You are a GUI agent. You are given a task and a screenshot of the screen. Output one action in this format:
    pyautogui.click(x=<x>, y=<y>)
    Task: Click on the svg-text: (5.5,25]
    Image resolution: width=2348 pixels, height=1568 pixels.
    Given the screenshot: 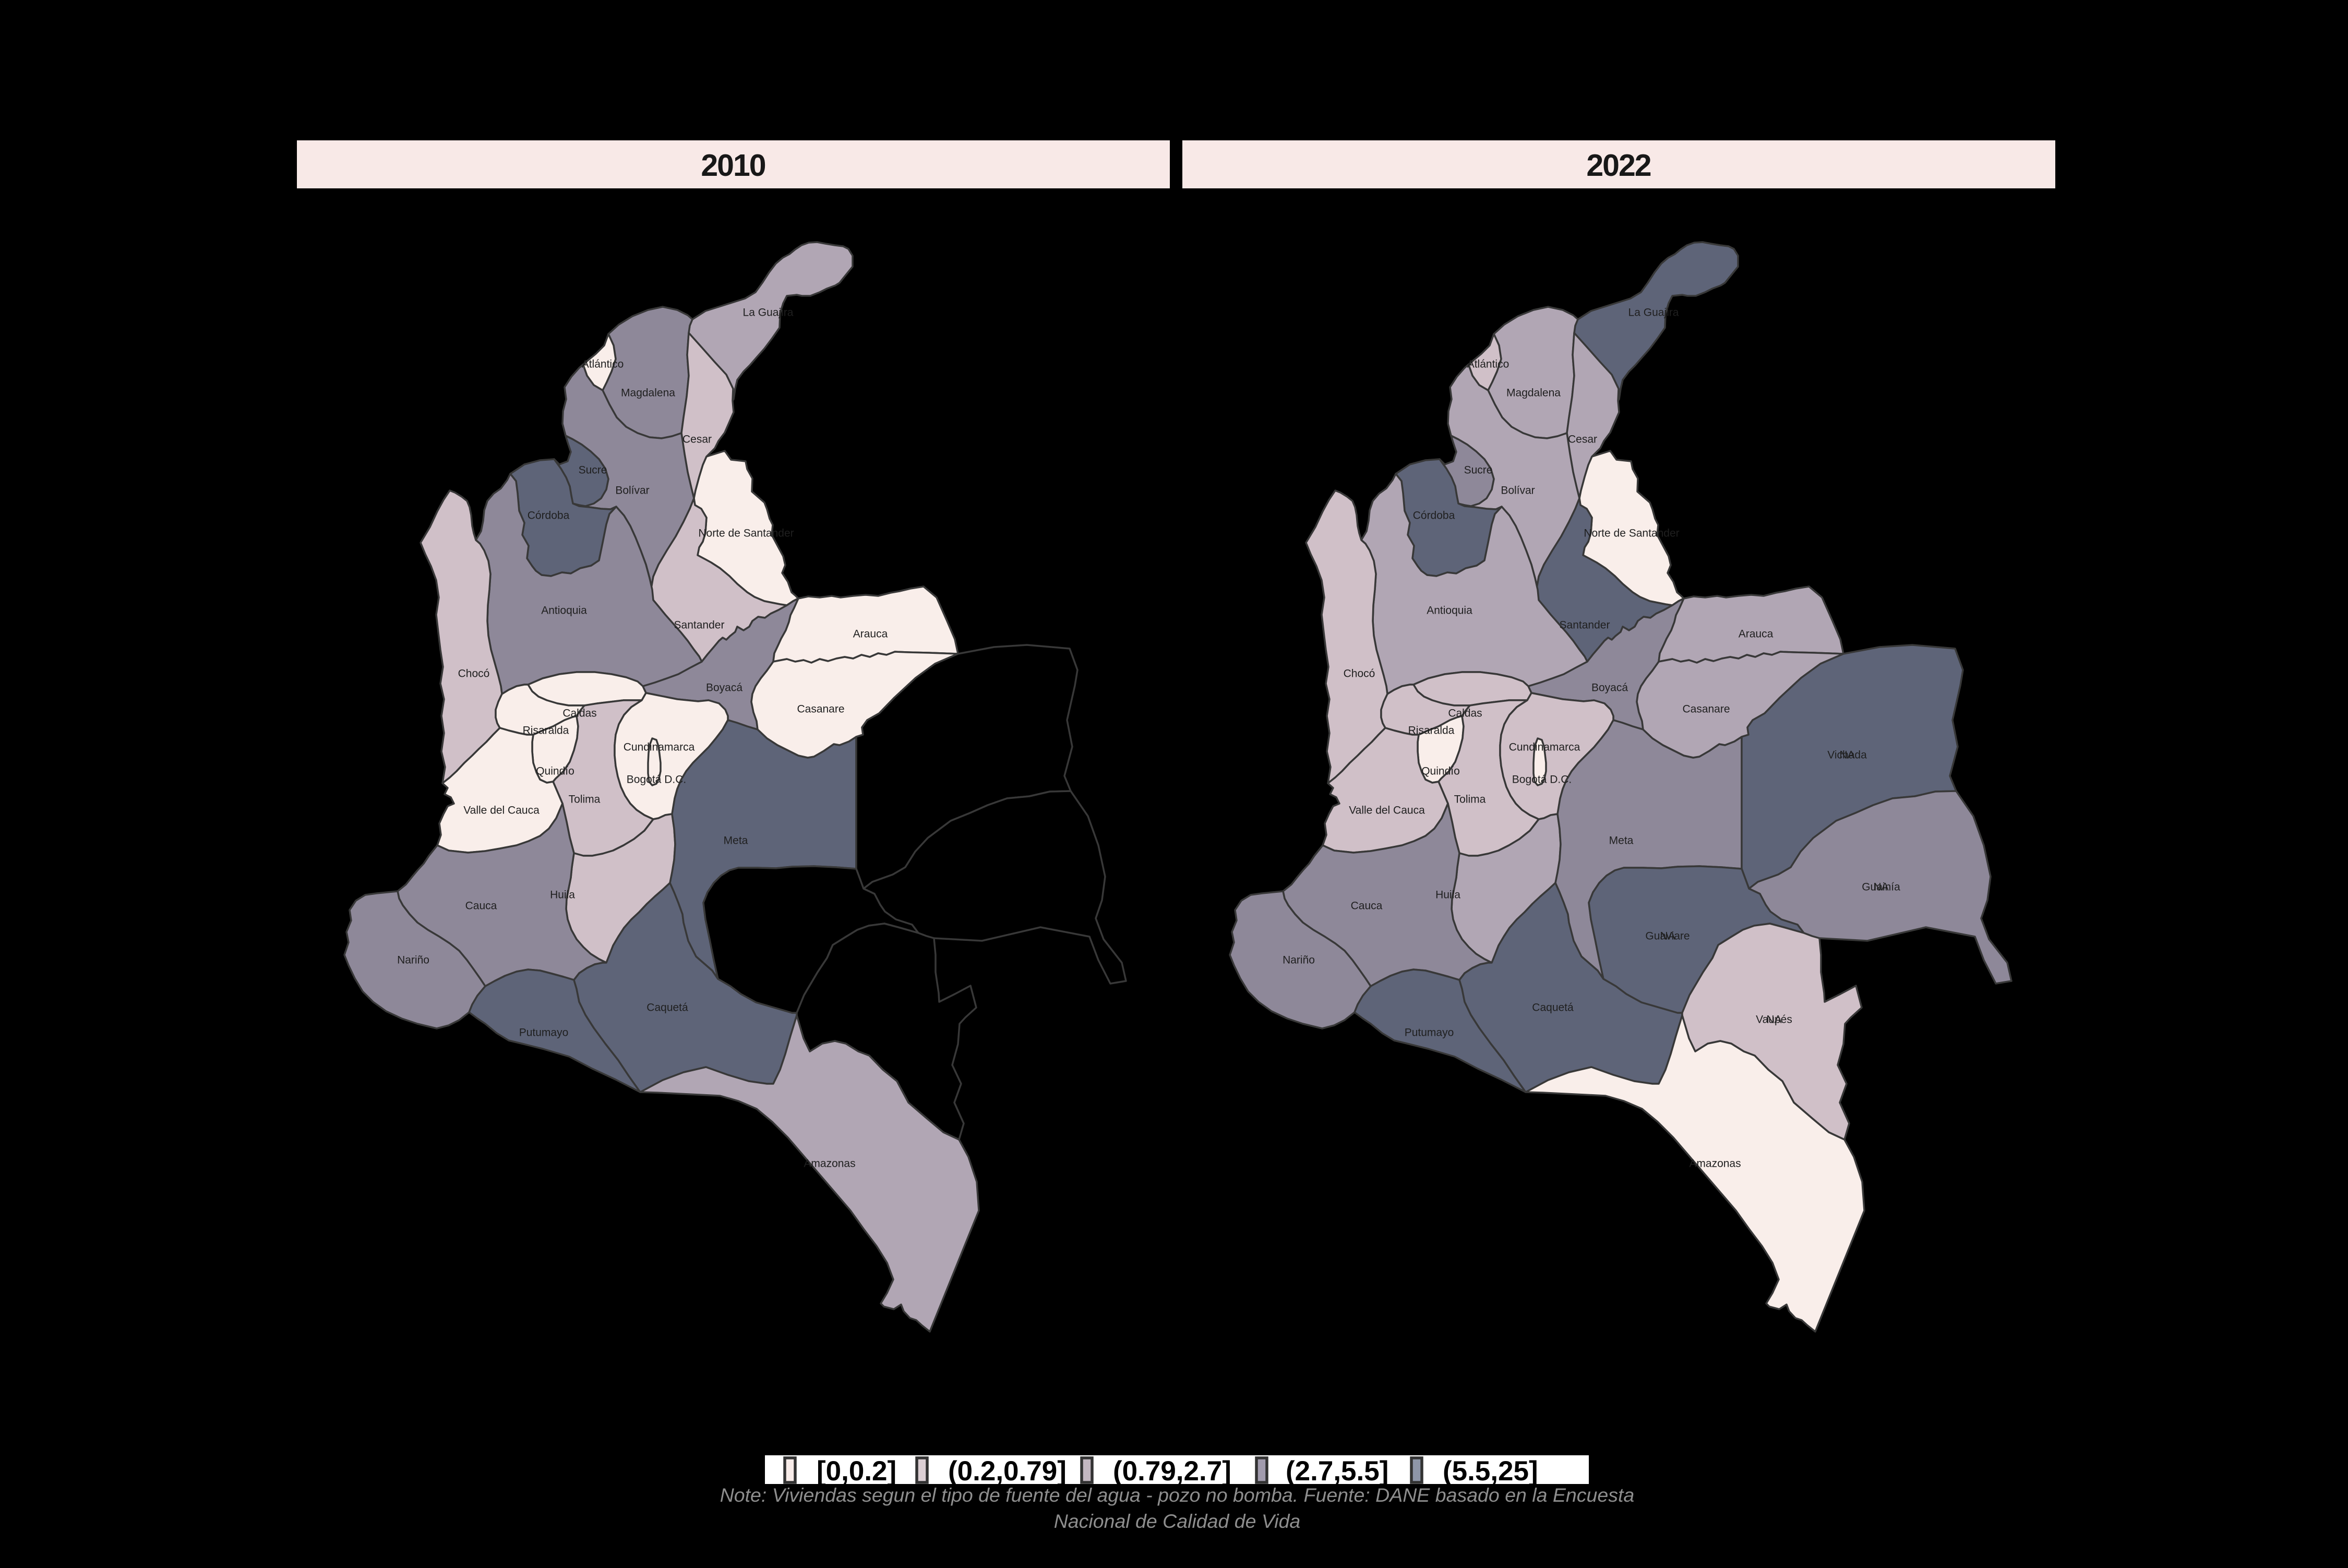 What is the action you would take?
    pyautogui.click(x=1490, y=1471)
    